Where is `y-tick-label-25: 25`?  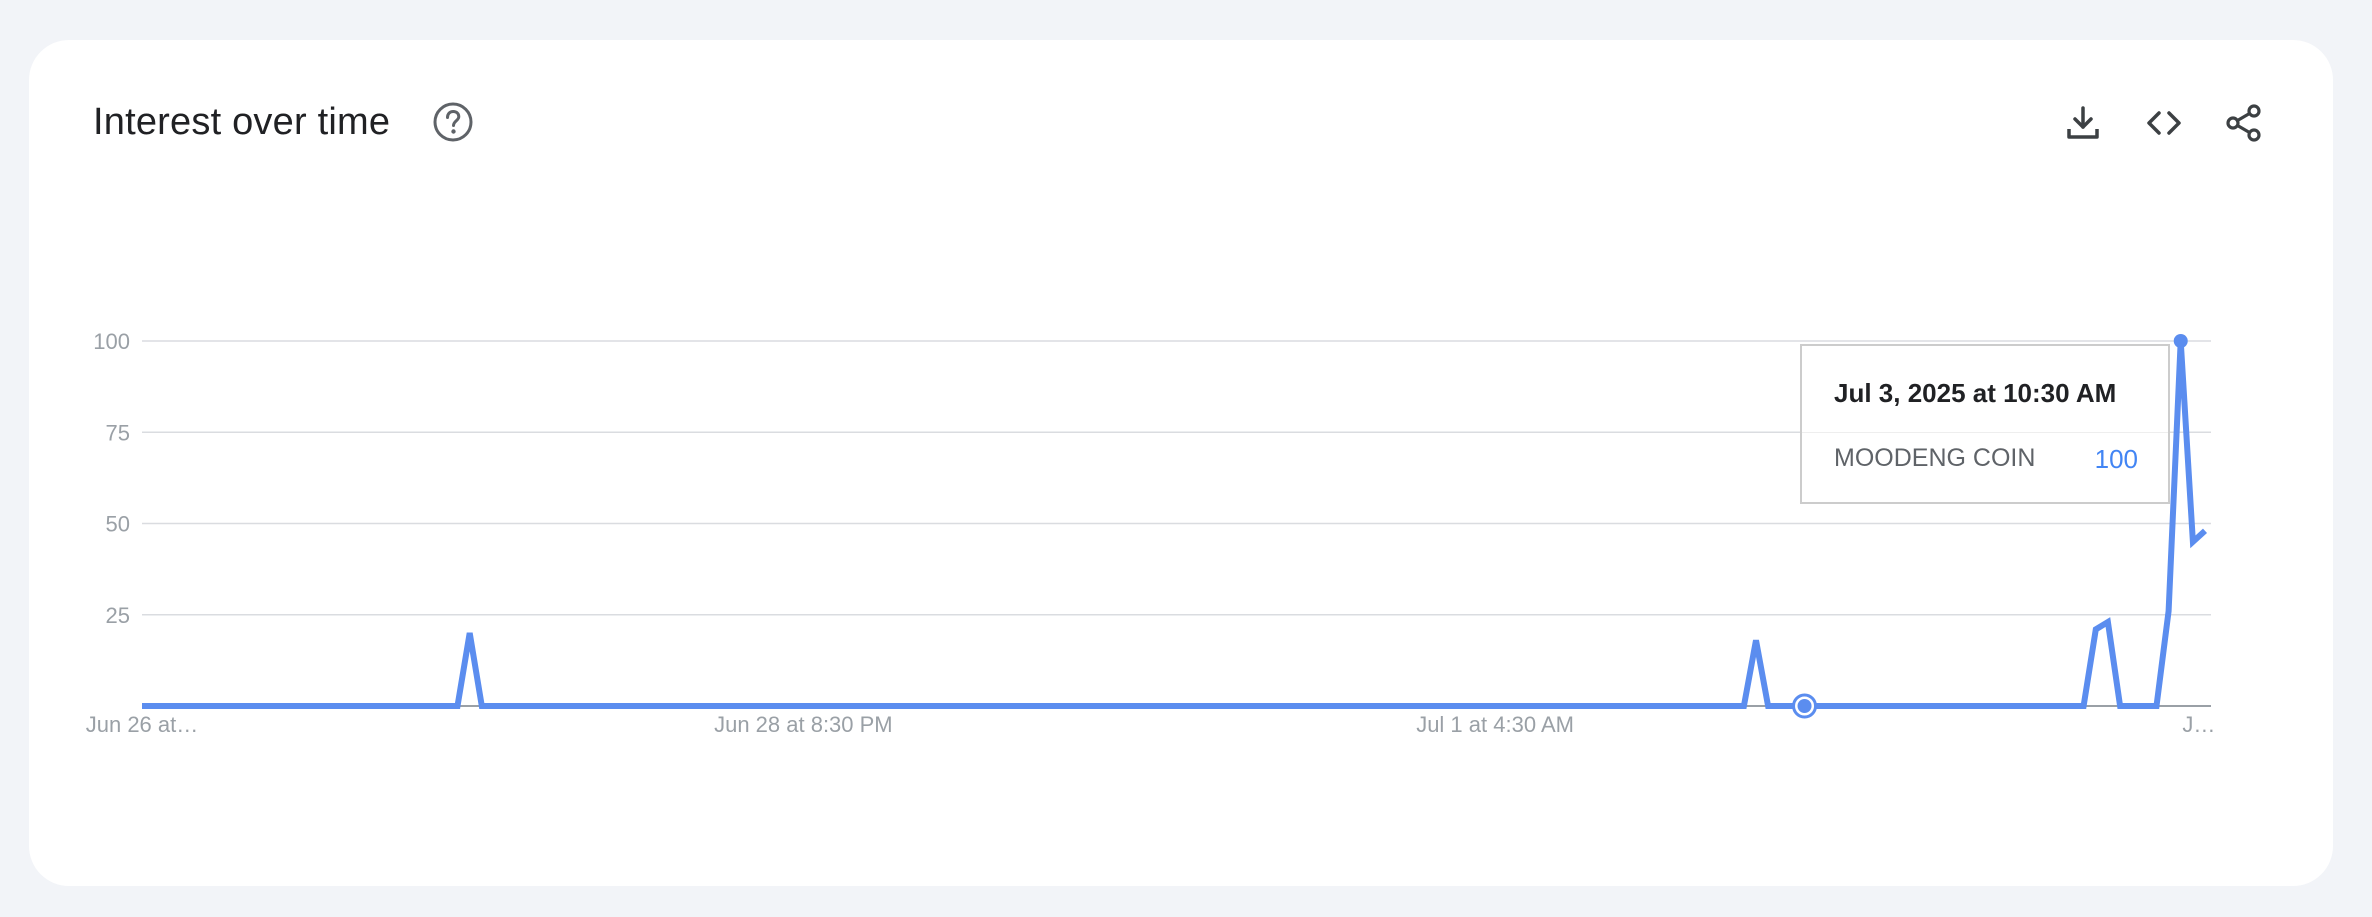
y-tick-label-25: 25 is located at coordinates (118, 615).